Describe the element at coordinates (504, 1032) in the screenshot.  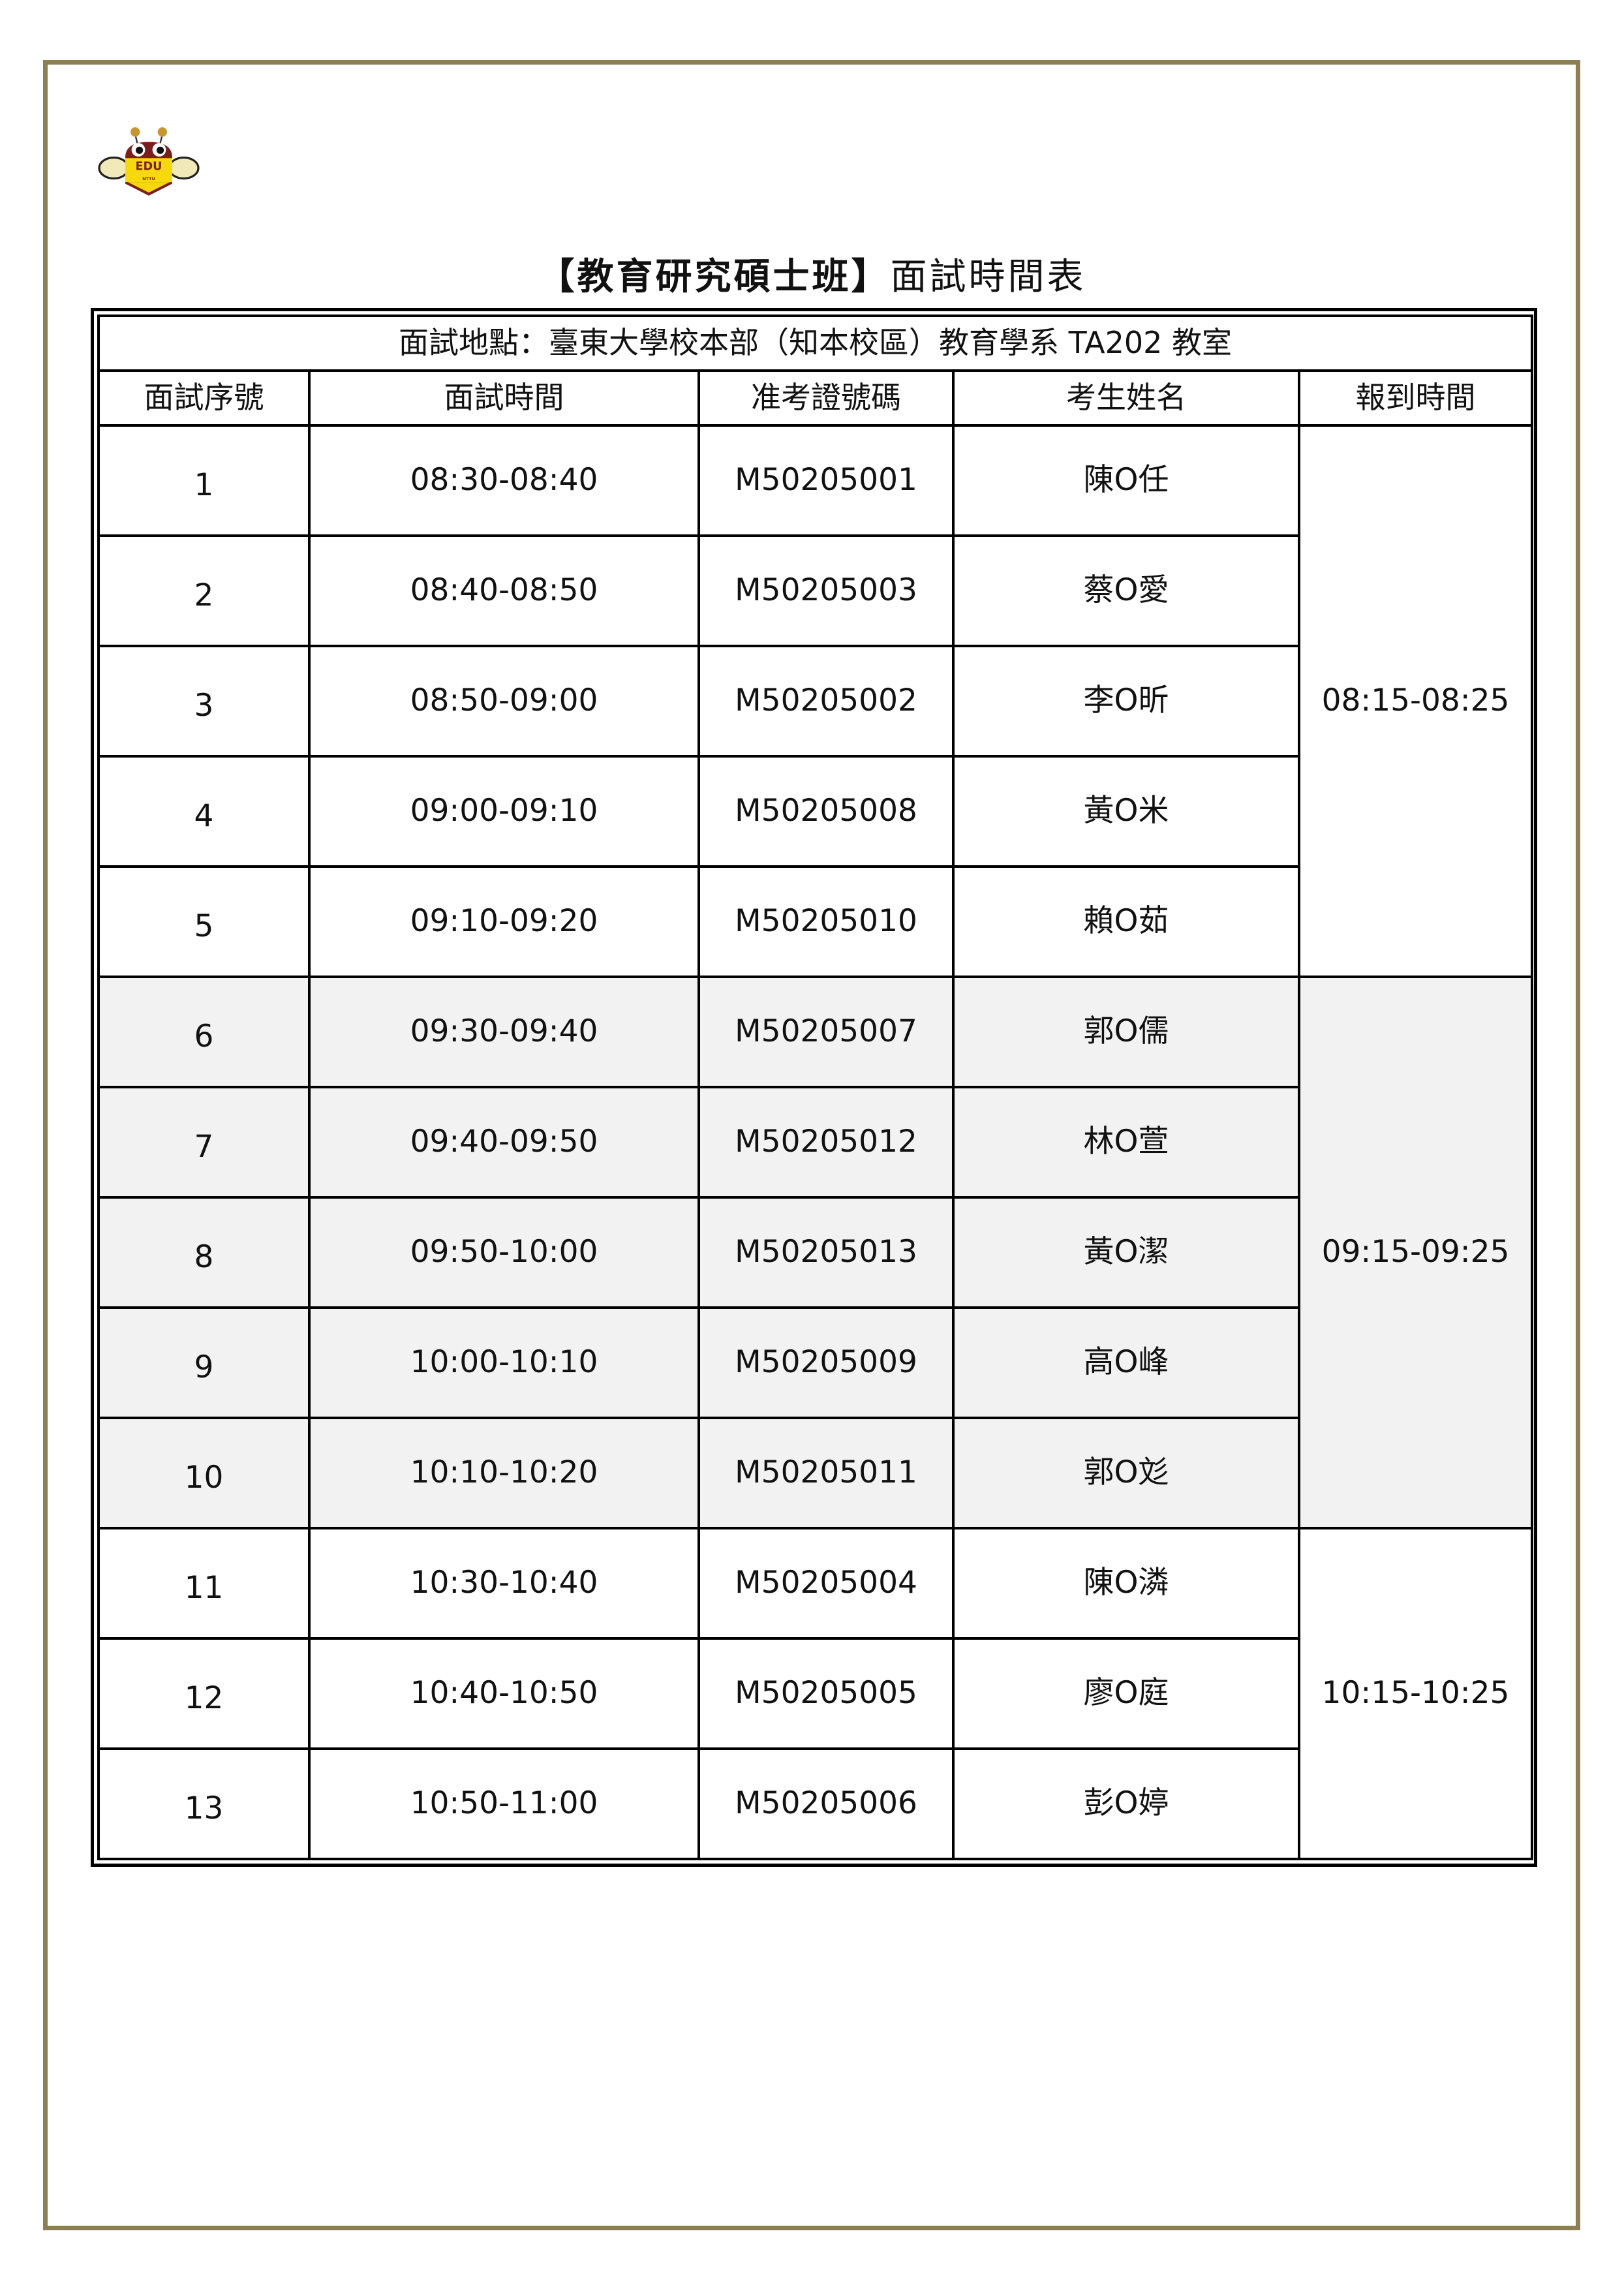
I see `cell-interview-time: 09:30-09:40` at that location.